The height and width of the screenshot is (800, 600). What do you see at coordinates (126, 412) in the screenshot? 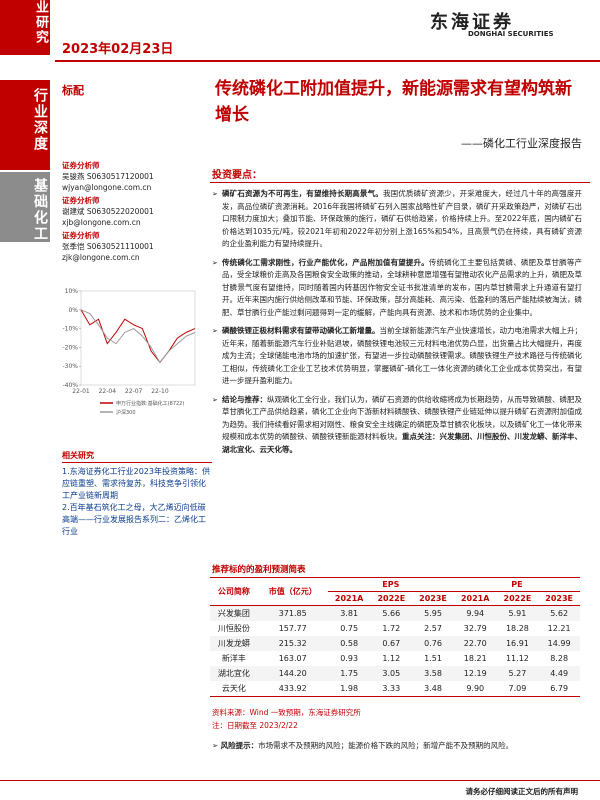
I see `legend-label: 沪深300` at bounding box center [126, 412].